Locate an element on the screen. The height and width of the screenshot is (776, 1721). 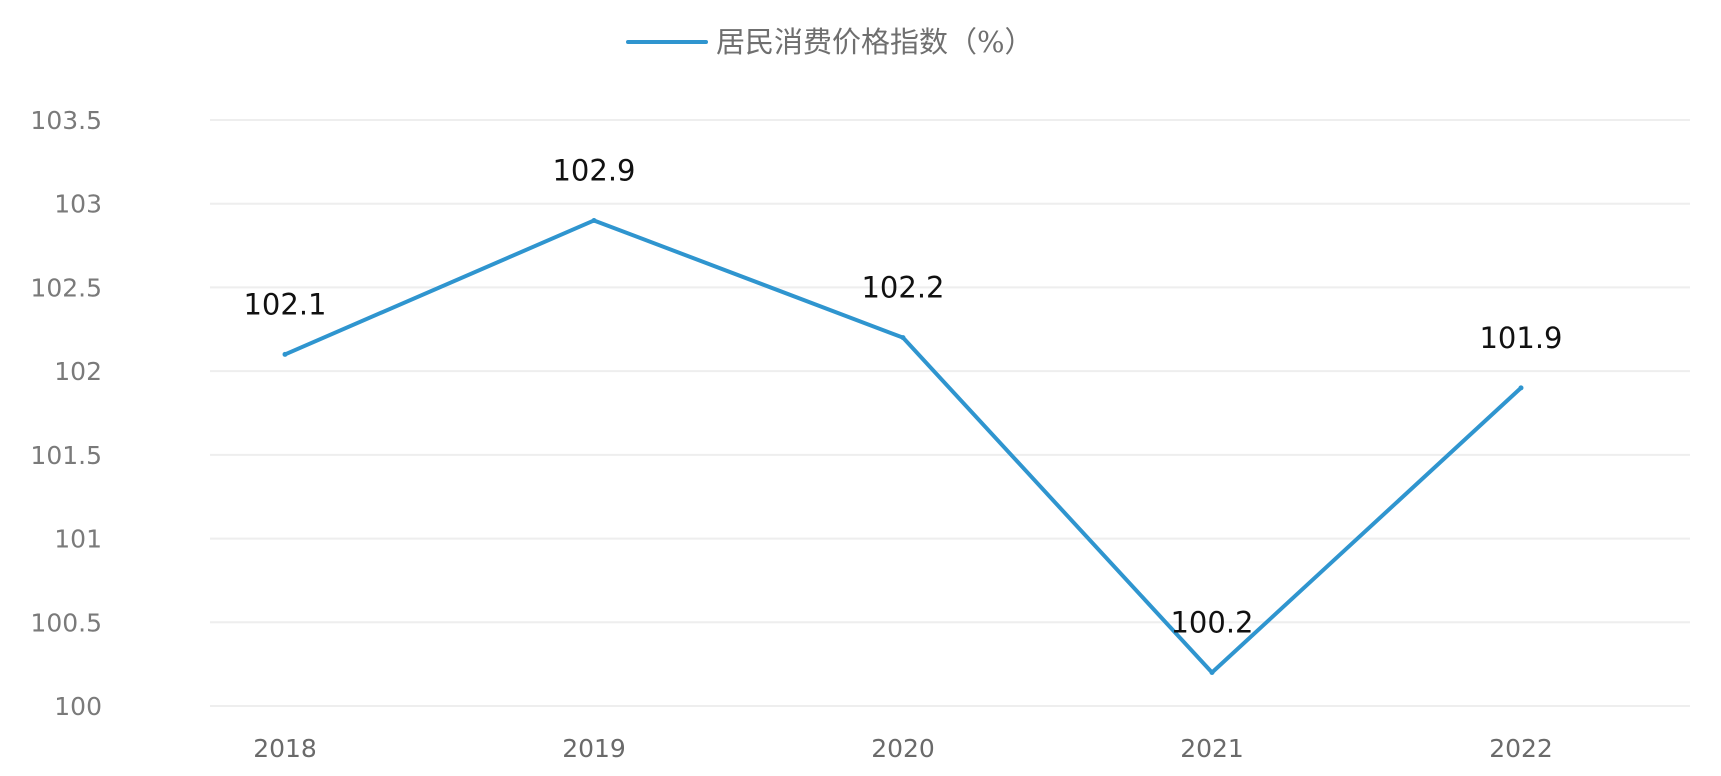
y-axis-ticks: 100 100.5 101 101.5 102 102.5 103 103.5 is located at coordinates (66, 413).